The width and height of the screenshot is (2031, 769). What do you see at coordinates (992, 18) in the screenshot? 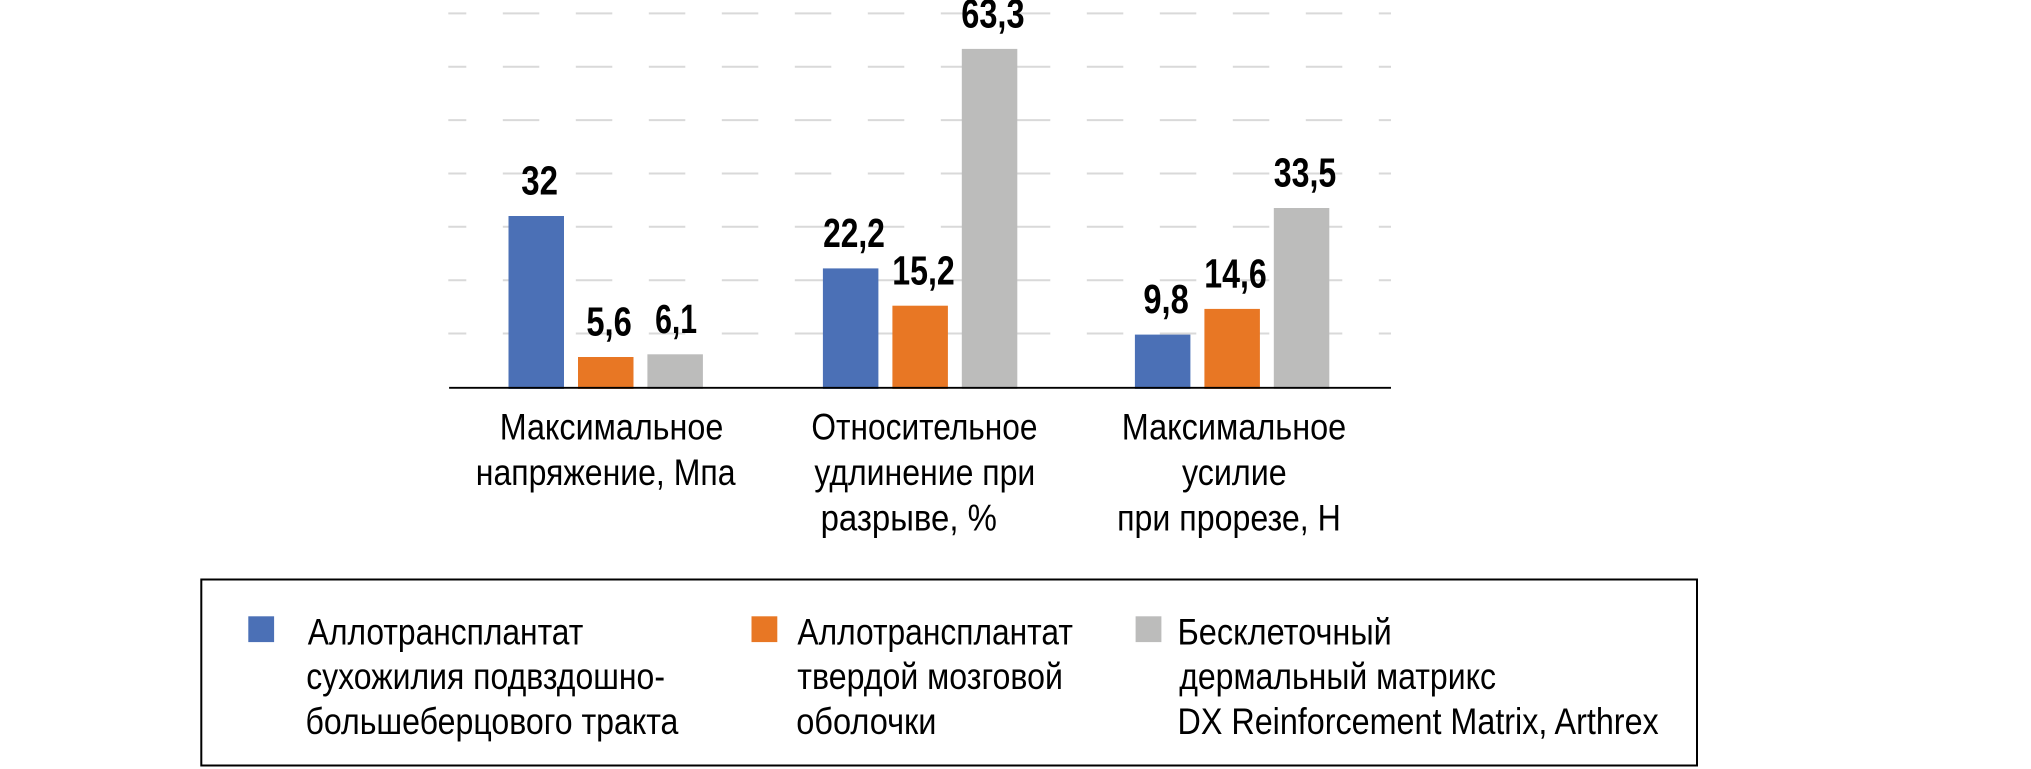
I see `svg-text: 63,3` at bounding box center [992, 18].